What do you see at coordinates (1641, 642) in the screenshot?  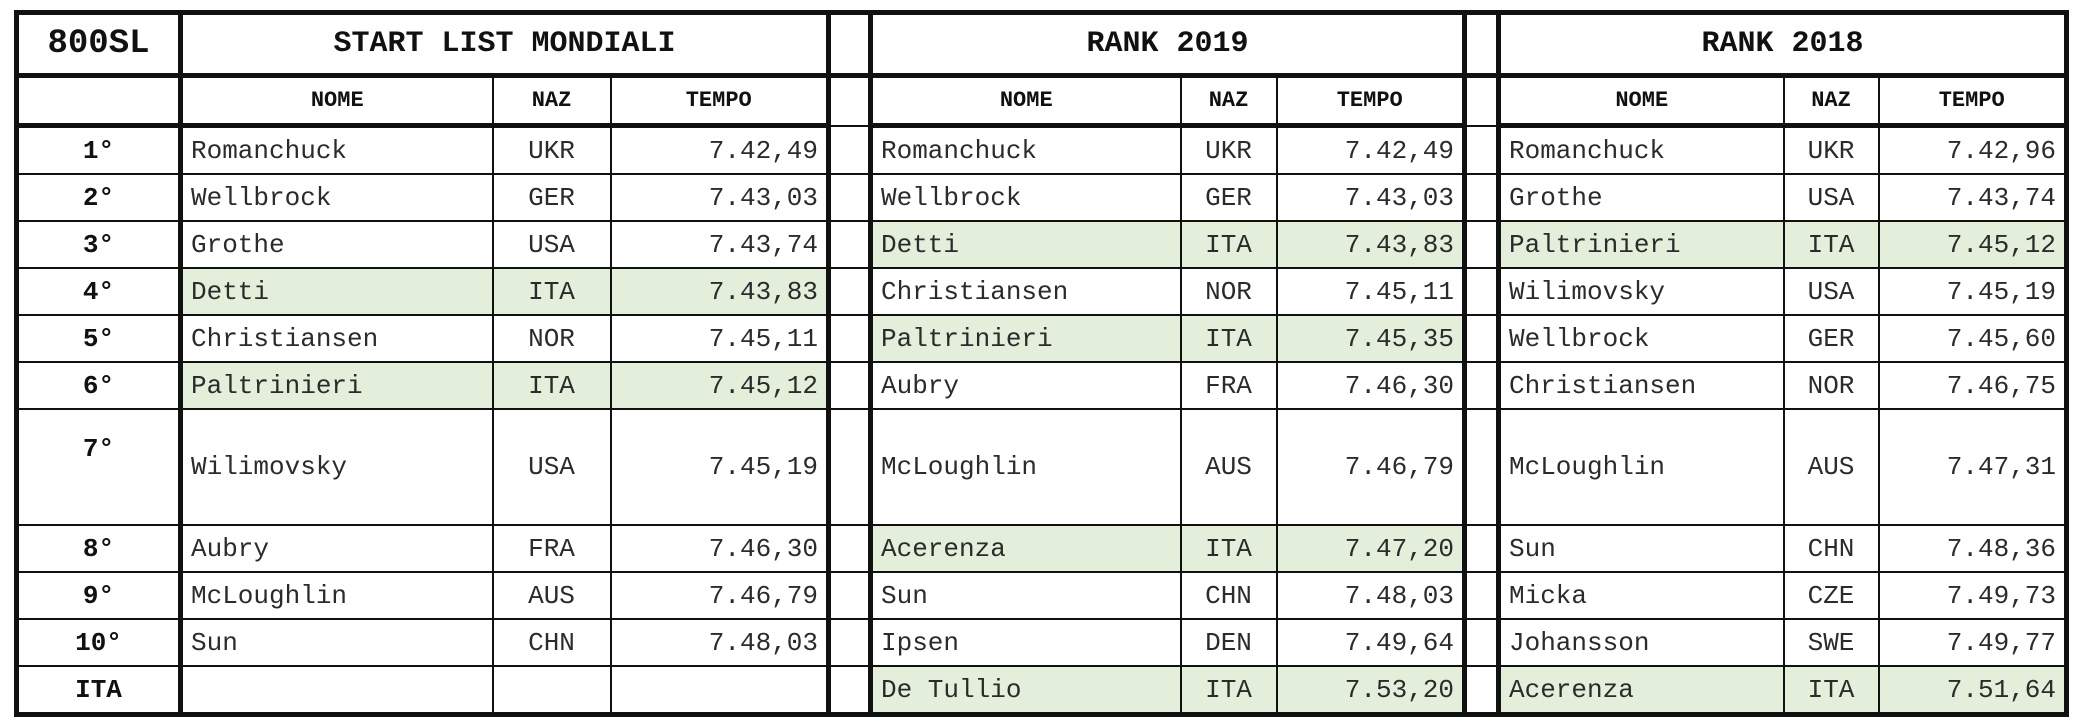 I see `athlete-name: Johansson` at bounding box center [1641, 642].